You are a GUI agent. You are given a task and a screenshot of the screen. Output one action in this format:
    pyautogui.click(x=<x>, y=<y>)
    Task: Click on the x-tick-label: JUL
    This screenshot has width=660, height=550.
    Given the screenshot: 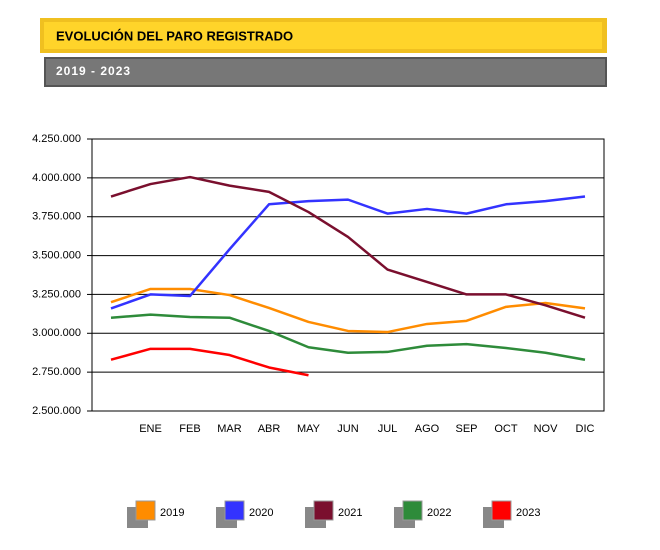 What is the action you would take?
    pyautogui.click(x=388, y=429)
    